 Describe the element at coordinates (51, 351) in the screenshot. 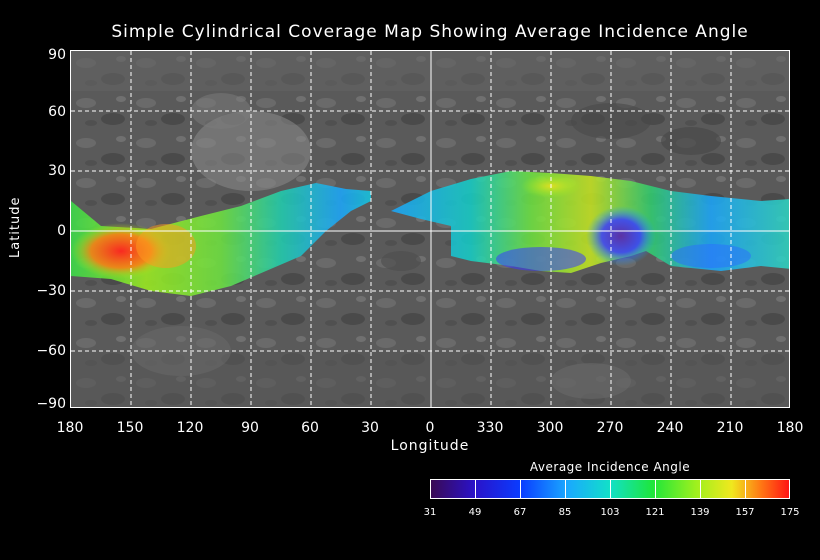

I see `y-tick-label: −60` at that location.